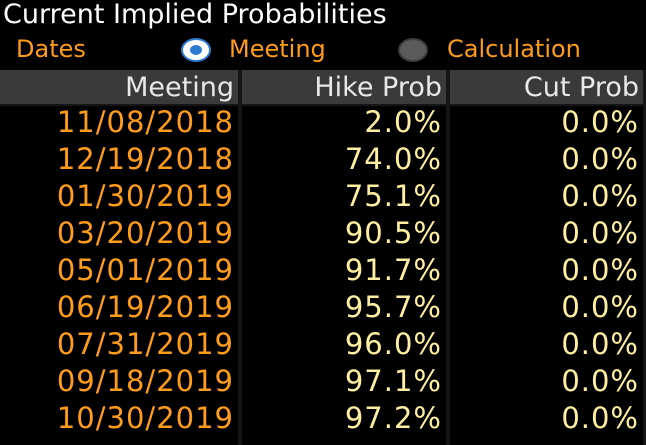 This screenshot has height=445, width=646. I want to click on table-row: 12/19/2018 74.0% 0.0%, so click(323, 159).